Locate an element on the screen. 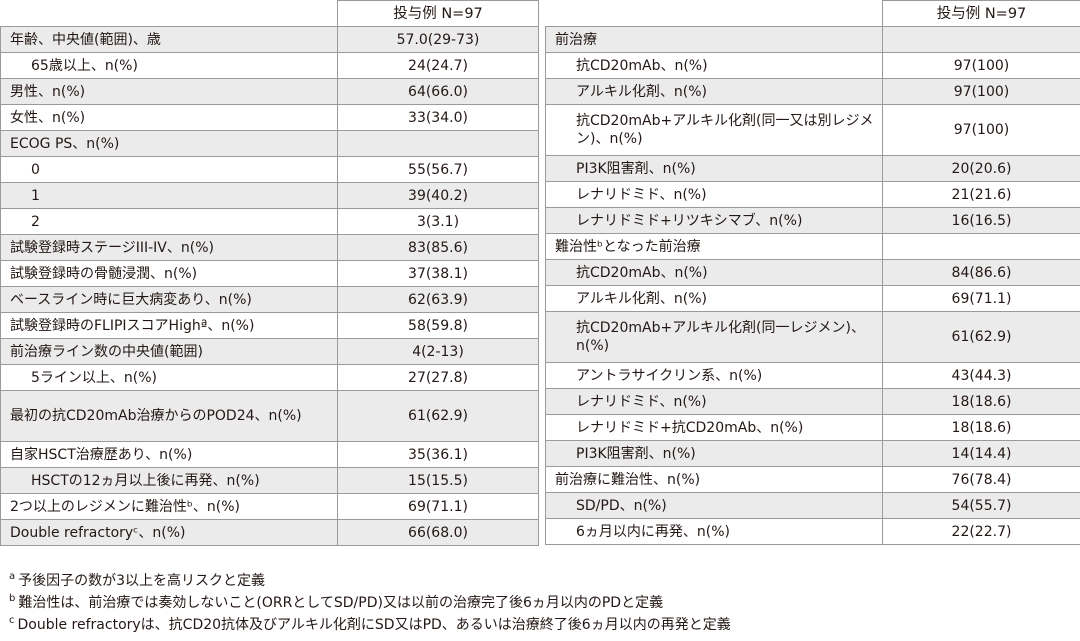 The width and height of the screenshot is (1080, 641). table-row: PI3K阻害剤、n(%) 20(20.6) is located at coordinates (812, 168).